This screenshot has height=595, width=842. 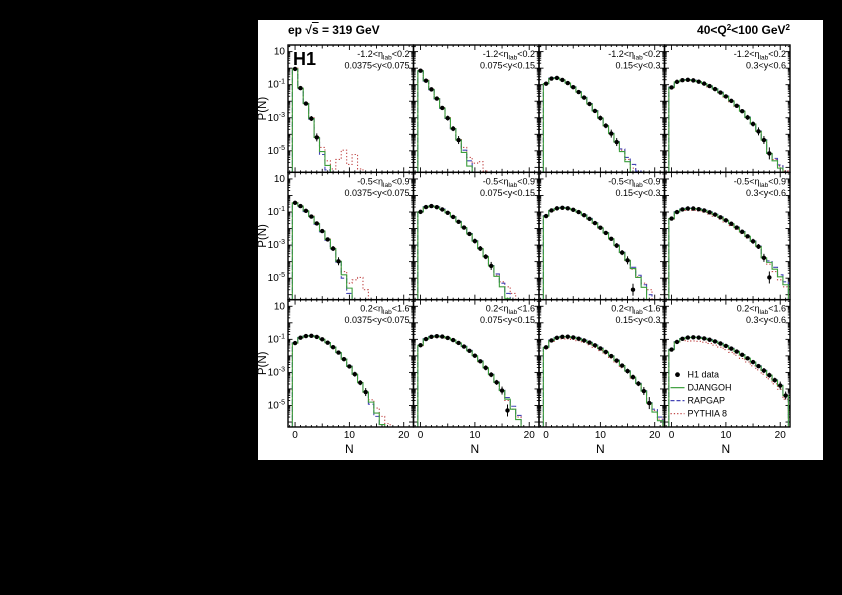 What do you see at coordinates (350, 435) in the screenshot?
I see `x-tick-label: 10` at bounding box center [350, 435].